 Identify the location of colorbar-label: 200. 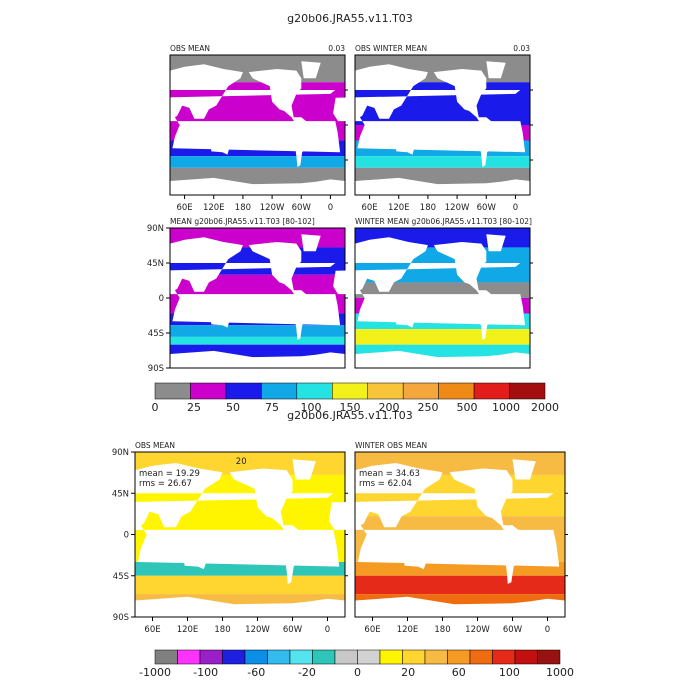
(389, 407).